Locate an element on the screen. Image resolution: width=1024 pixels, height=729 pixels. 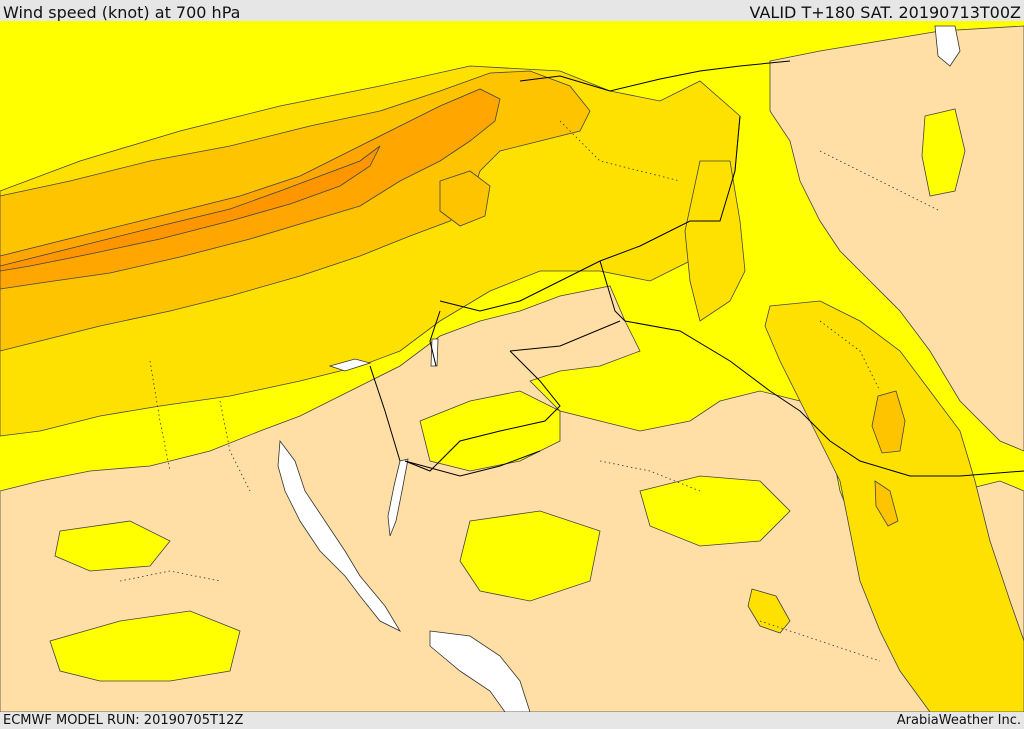
red-sea is located at coordinates (339, 535).